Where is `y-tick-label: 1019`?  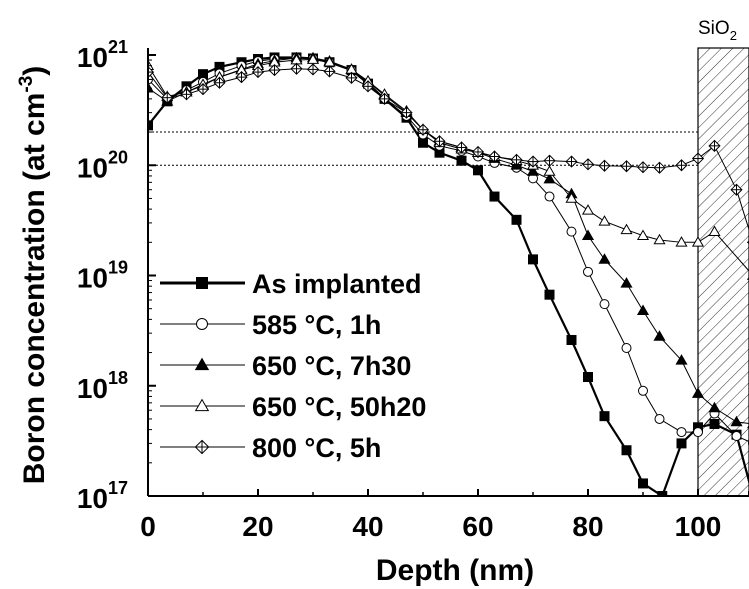 y-tick-label: 1019 is located at coordinates (102, 276).